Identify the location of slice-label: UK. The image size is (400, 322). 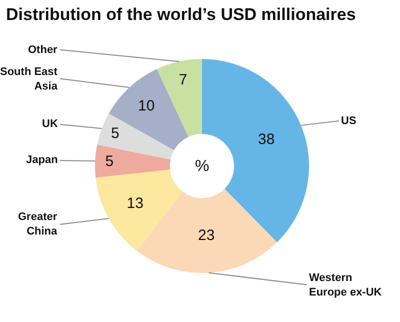
(50, 124).